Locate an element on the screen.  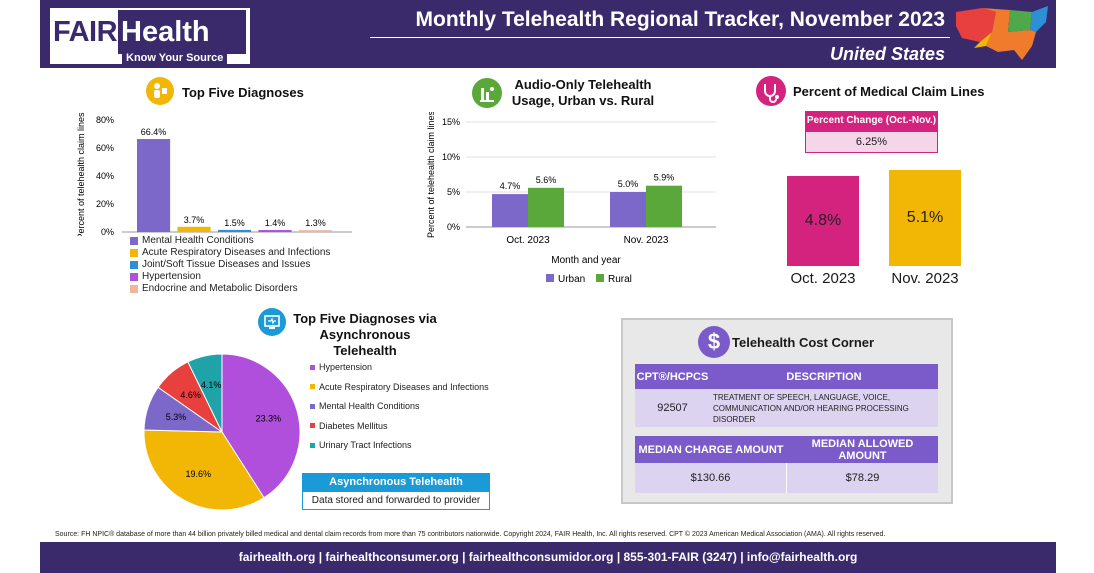
y-tick-label: 20% is located at coordinates (105, 204).